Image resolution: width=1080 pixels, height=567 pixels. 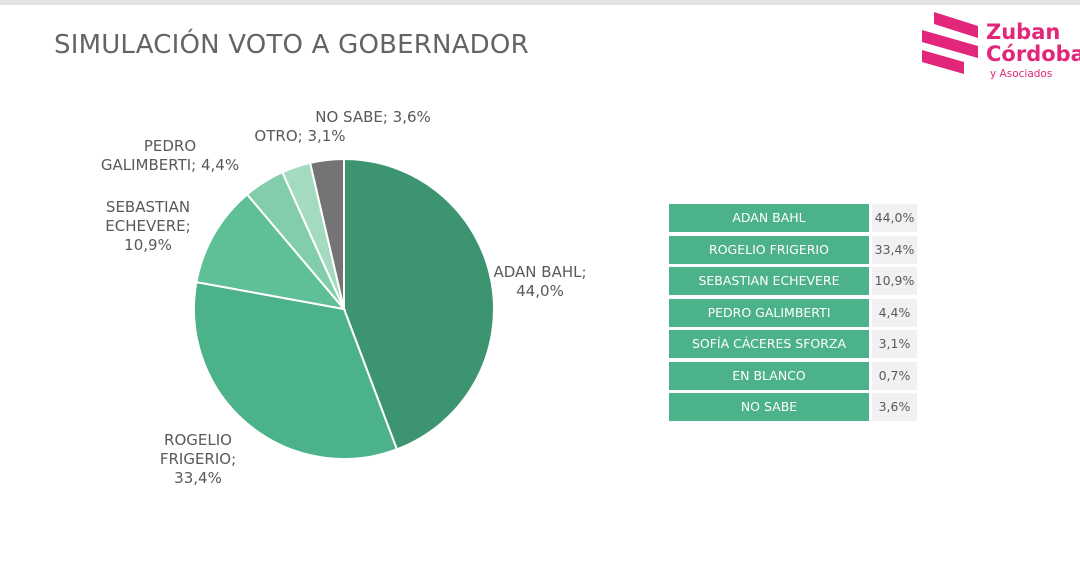 What do you see at coordinates (1021, 74) in the screenshot?
I see `logo-text-asociados: y Asociados` at bounding box center [1021, 74].